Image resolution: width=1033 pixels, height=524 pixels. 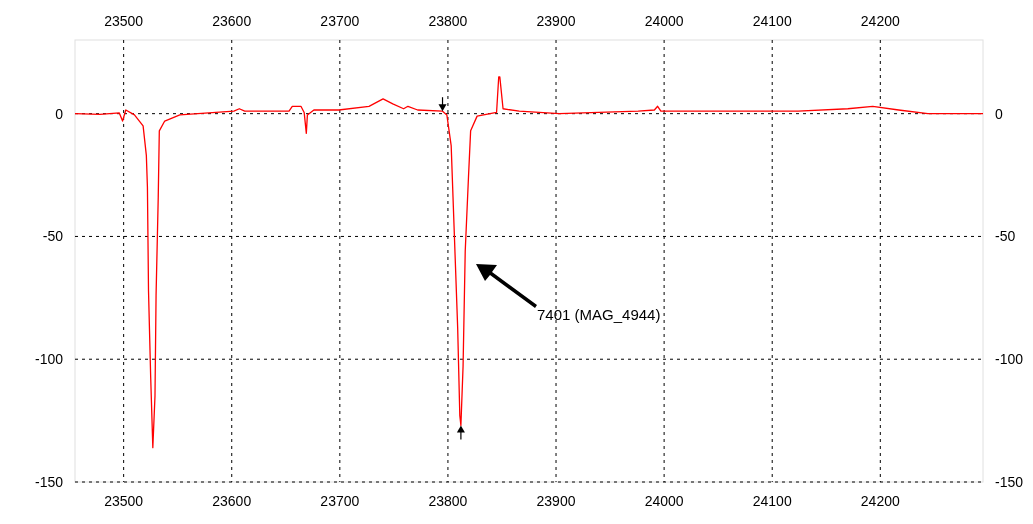 What do you see at coordinates (124, 21) in the screenshot?
I see `x-tick-label: 23500` at bounding box center [124, 21].